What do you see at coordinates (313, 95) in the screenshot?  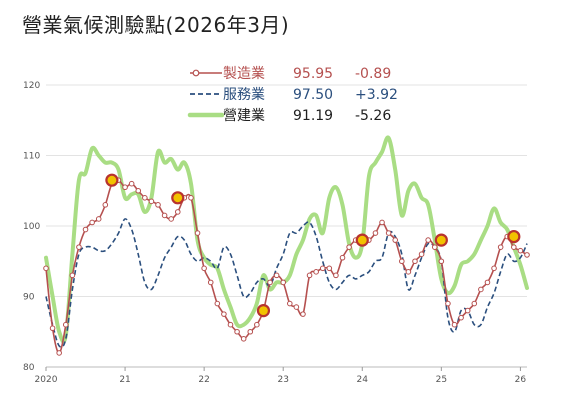 I see `legend-latest-value: 97.50` at bounding box center [313, 95].